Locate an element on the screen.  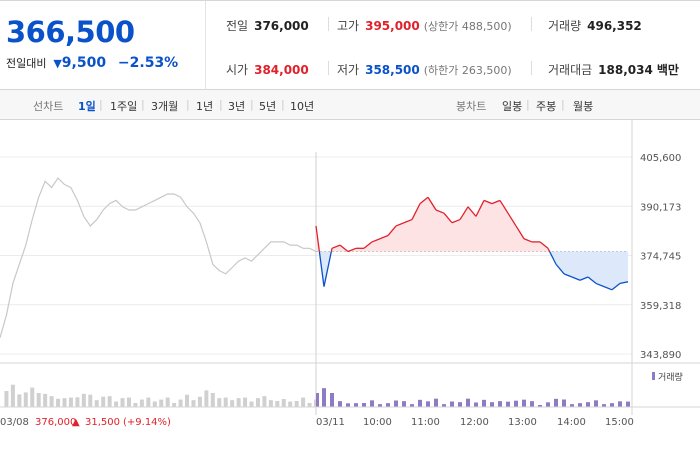
y-tick-label: 374,745 is located at coordinates (660, 257).